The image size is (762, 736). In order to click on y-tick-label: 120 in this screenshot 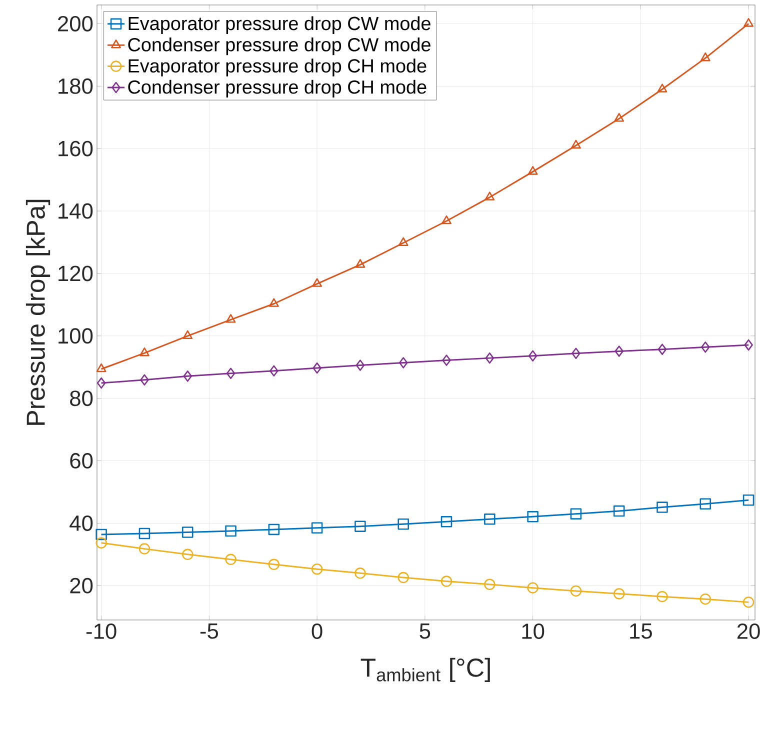, I will do `click(75, 274)`.